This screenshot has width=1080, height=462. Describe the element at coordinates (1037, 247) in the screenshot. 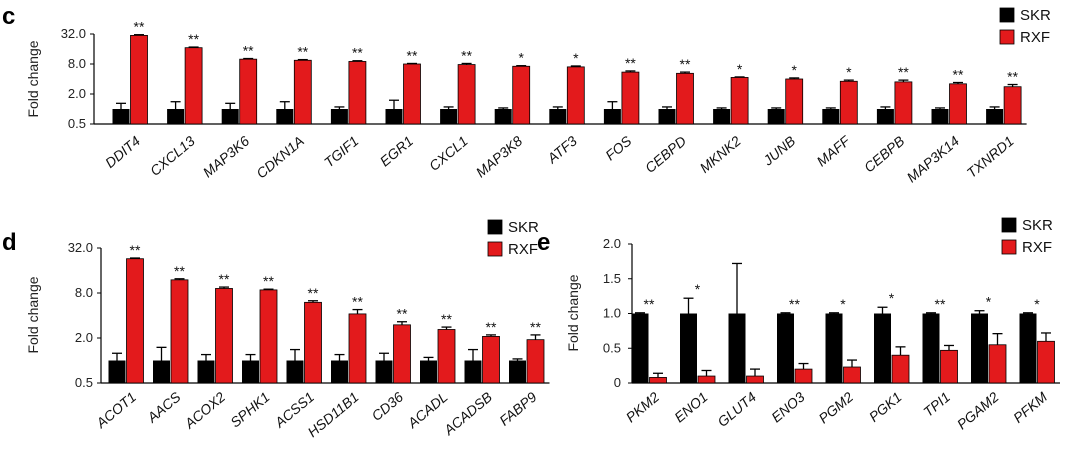

I see `legend-label-e: RXF` at that location.